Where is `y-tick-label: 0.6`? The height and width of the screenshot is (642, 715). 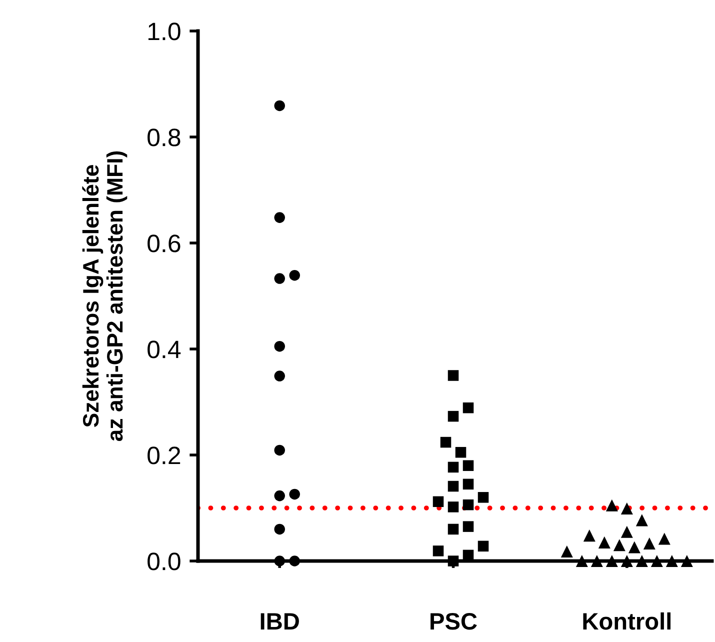 y-tick-label: 0.6 is located at coordinates (164, 243).